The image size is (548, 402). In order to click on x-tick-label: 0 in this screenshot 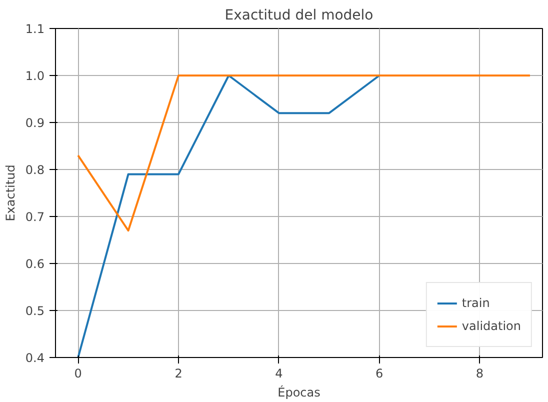, I will do `click(78, 373)`.